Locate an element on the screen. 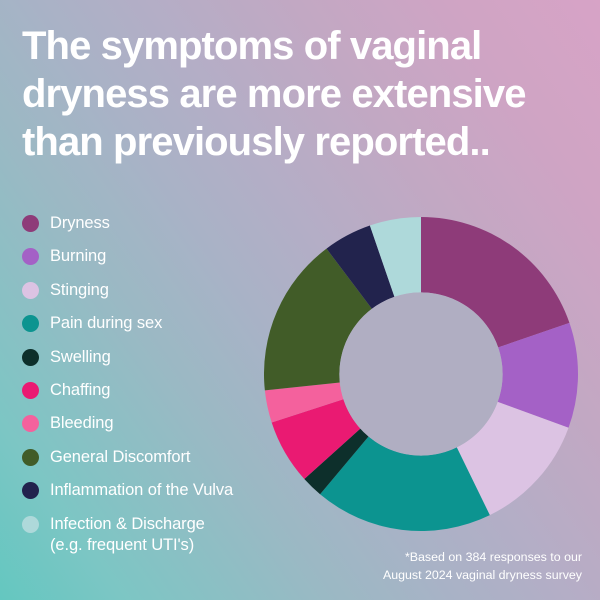  legend-item-label: General Discomfort is located at coordinates (120, 456).